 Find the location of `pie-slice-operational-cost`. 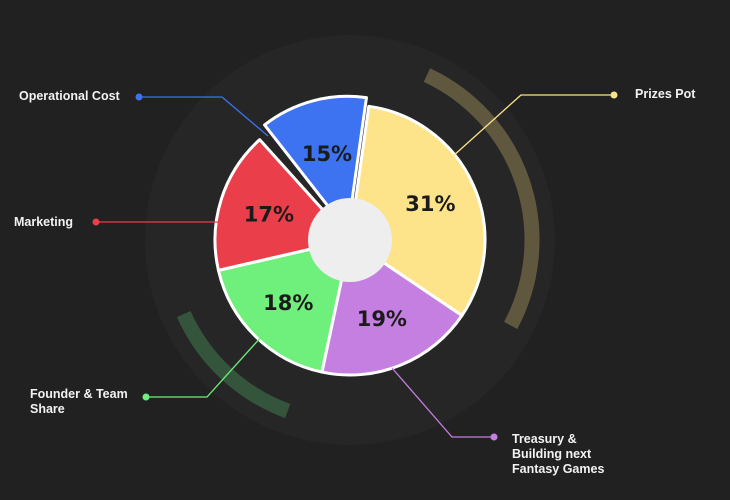

pie-slice-operational-cost is located at coordinates (315, 163).